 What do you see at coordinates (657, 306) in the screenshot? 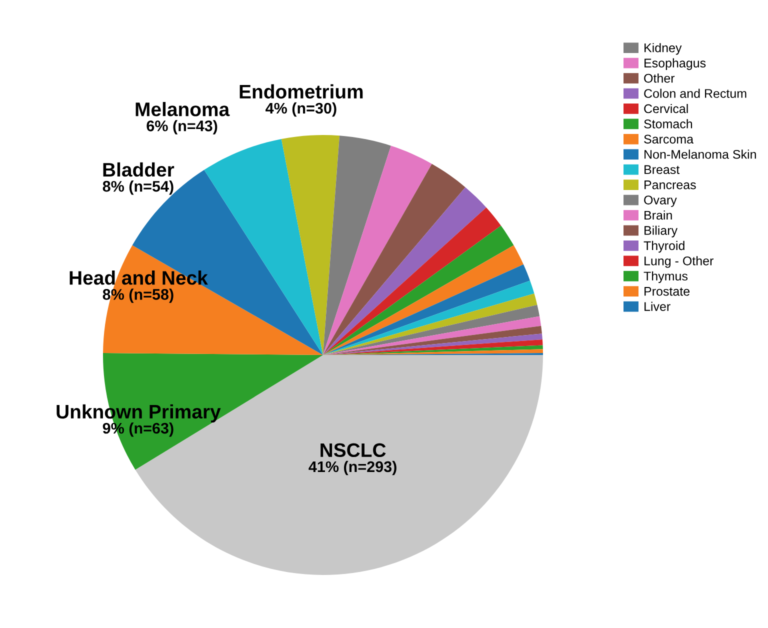
I see `legend-label: Liver` at bounding box center [657, 306].